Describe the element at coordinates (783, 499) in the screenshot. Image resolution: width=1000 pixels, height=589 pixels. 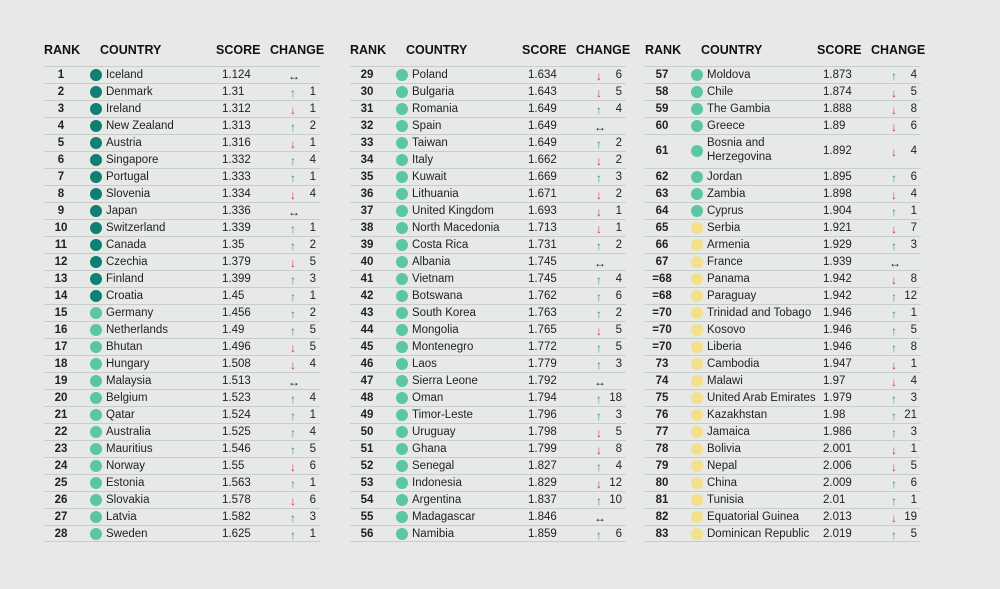
I see `table-row: 81 Tunisia 2.01 ↑ 1` at that location.